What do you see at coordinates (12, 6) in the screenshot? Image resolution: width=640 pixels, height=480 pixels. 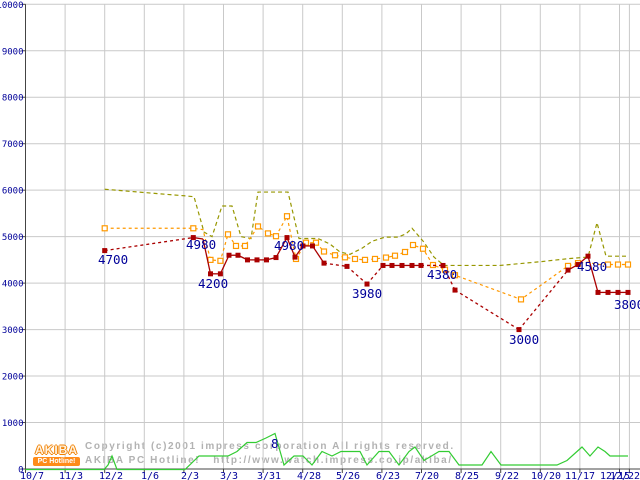 I see `svg-text: 10000` at bounding box center [12, 6].